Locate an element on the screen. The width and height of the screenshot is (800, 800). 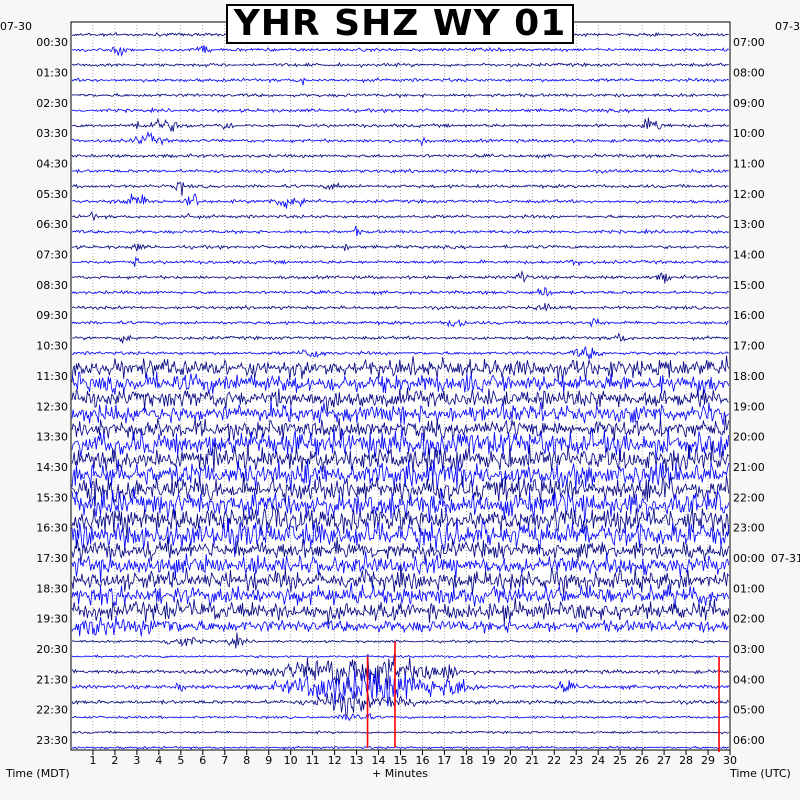
right-time-label: 10:00 is located at coordinates (749, 133).